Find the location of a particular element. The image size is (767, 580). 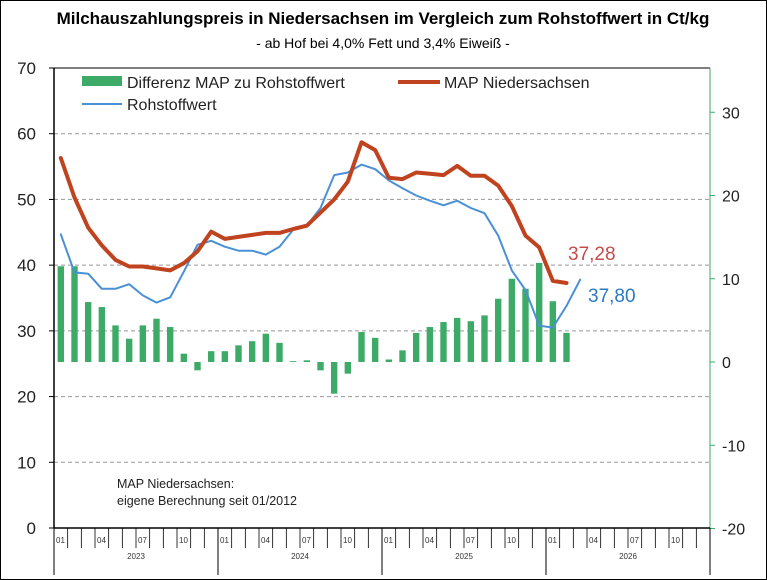

note-line-2: eigene Berechnung seit 01/2012 is located at coordinates (207, 501).